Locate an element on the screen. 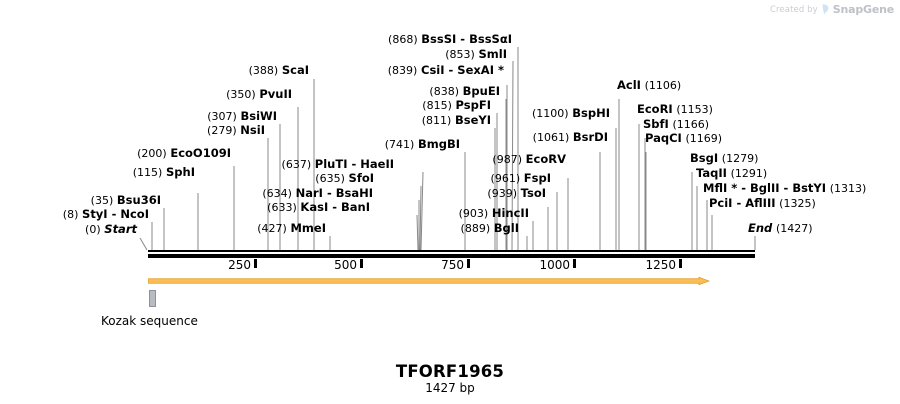 The height and width of the screenshot is (404, 900). site-label-nari-bsahi: (634) NarI - BsaHI is located at coordinates (317, 193).